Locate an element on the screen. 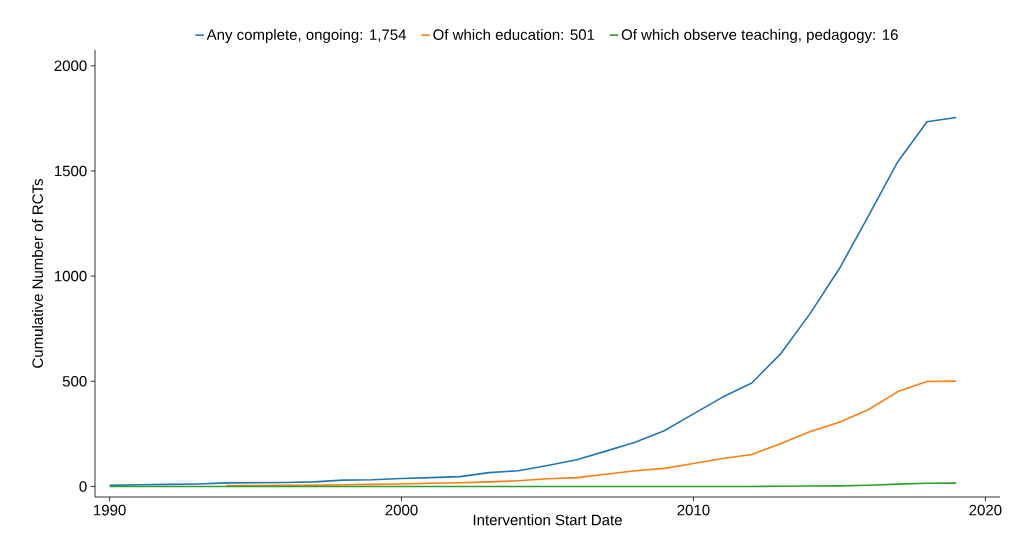 Image resolution: width=1021 pixels, height=554 pixels. x-tick-label: 2020 is located at coordinates (985, 510).